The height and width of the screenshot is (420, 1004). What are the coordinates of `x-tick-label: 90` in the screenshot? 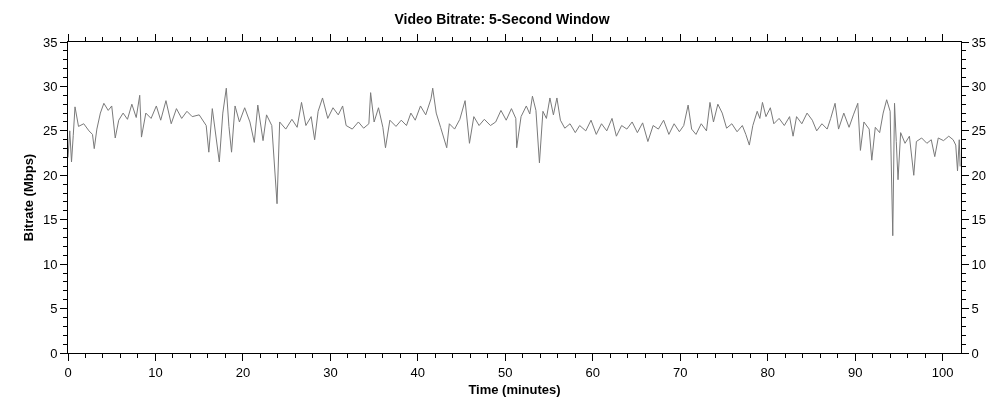 It's located at (855, 372).